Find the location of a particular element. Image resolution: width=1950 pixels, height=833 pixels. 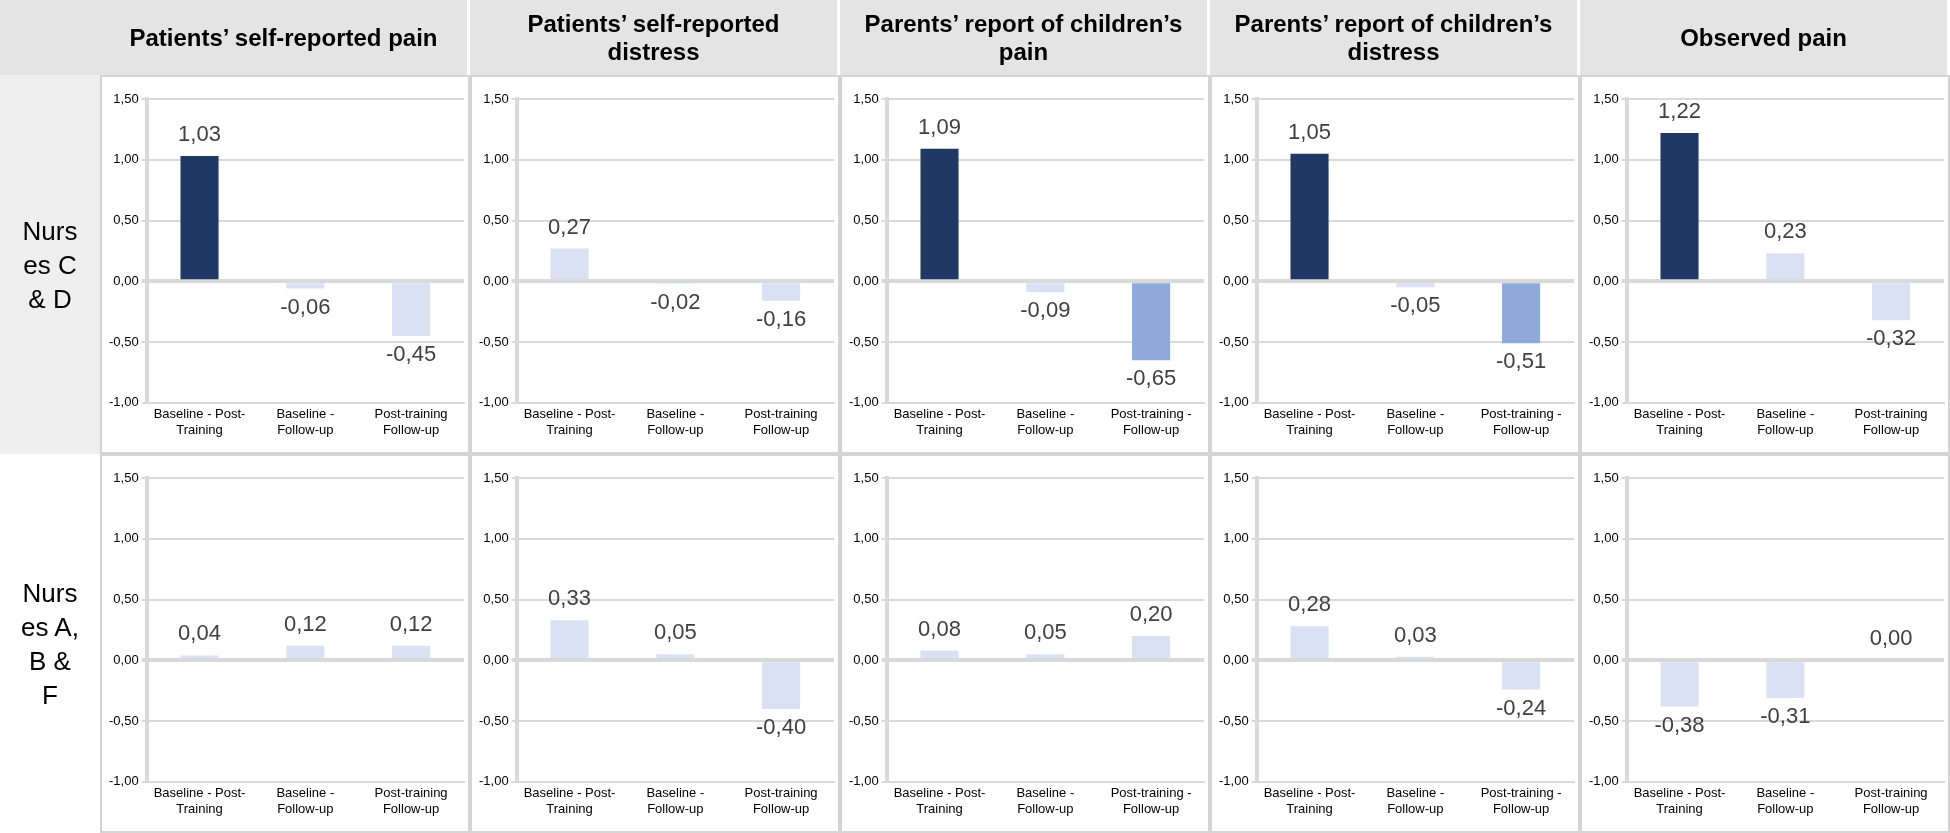

data-label: 1,09 is located at coordinates (939, 126).